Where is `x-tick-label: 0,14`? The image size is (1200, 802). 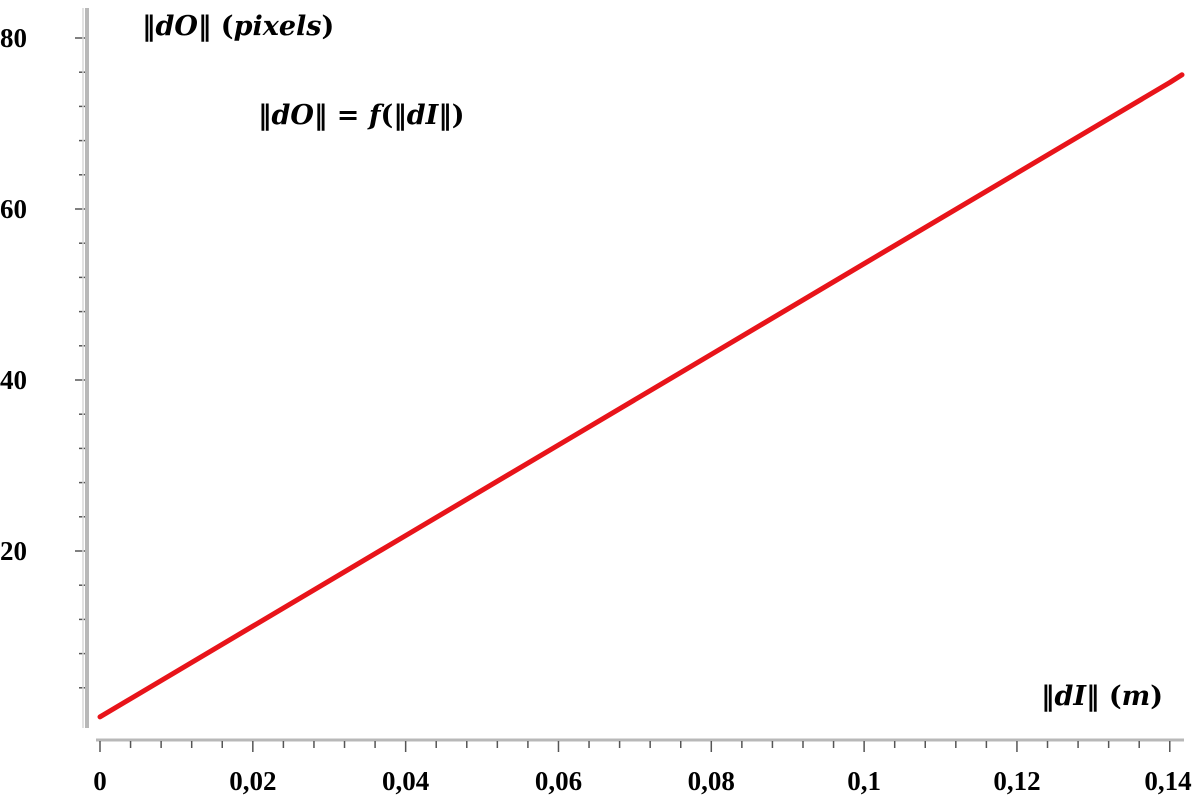 x-tick-label: 0,14 is located at coordinates (1167, 781).